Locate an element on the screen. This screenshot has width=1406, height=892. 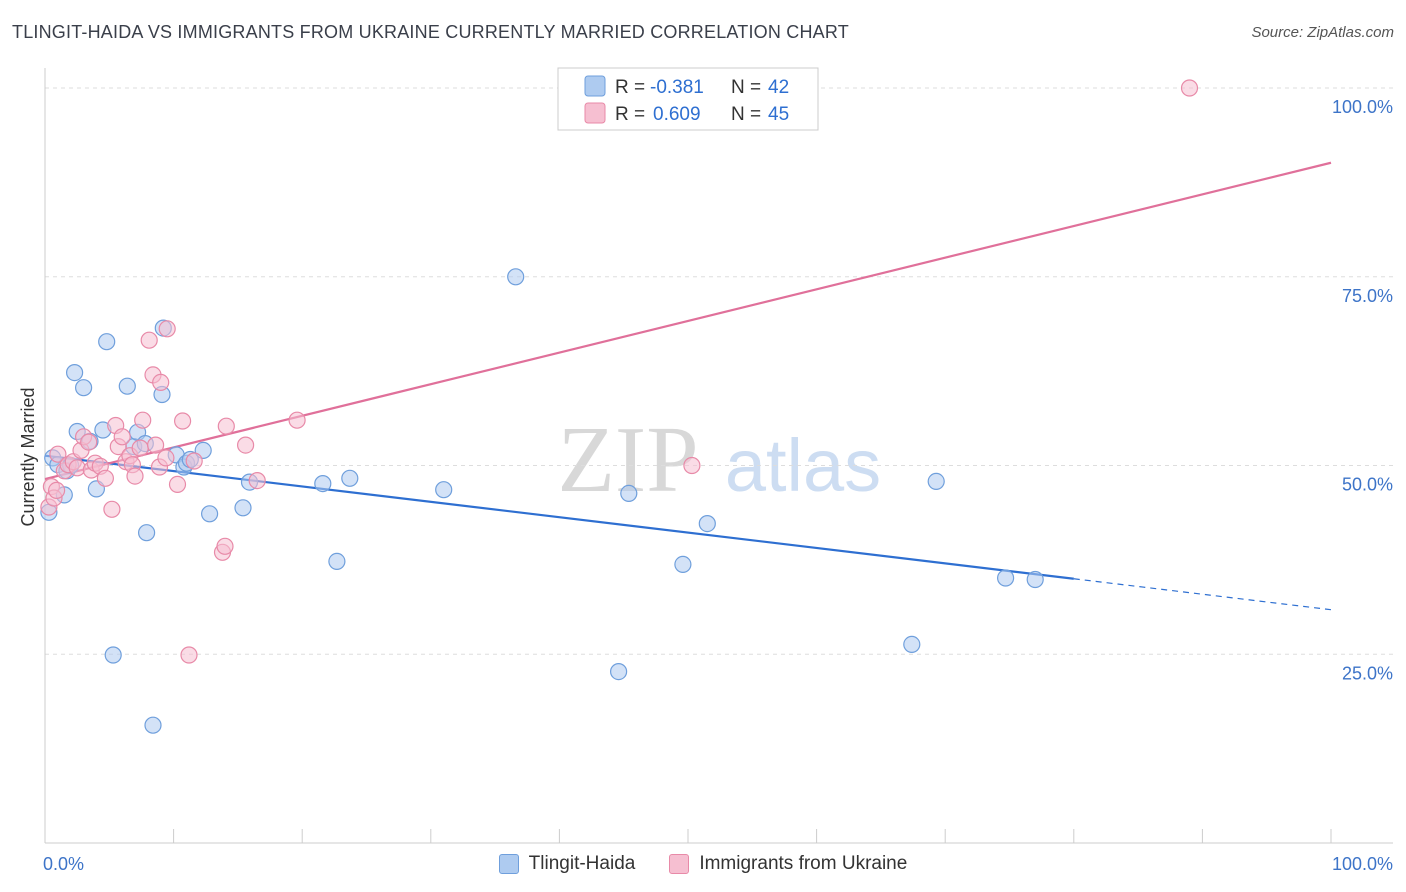
legend-n-label-pink: N = is located at coordinates (746, 114).